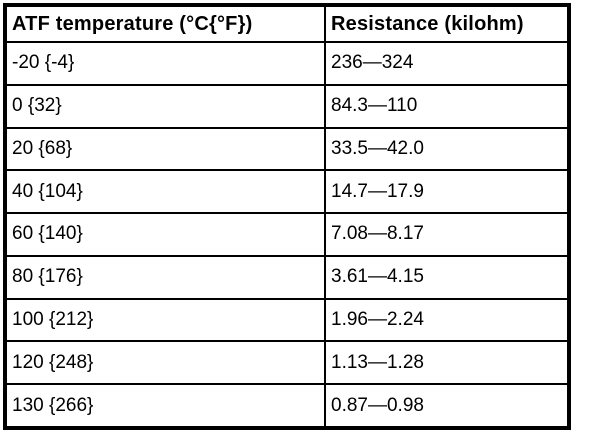  I want to click on temperature-cell: 80 {176}, so click(165, 277).